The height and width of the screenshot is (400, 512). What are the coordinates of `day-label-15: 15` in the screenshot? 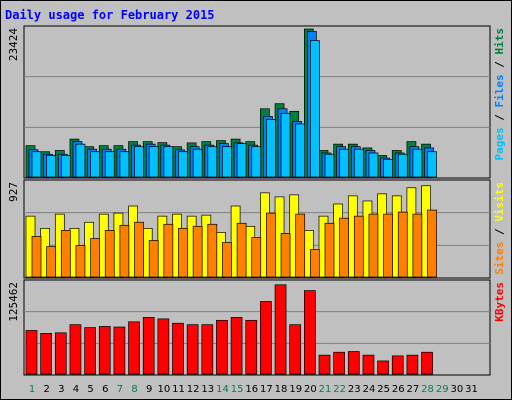 It's located at (237, 389).